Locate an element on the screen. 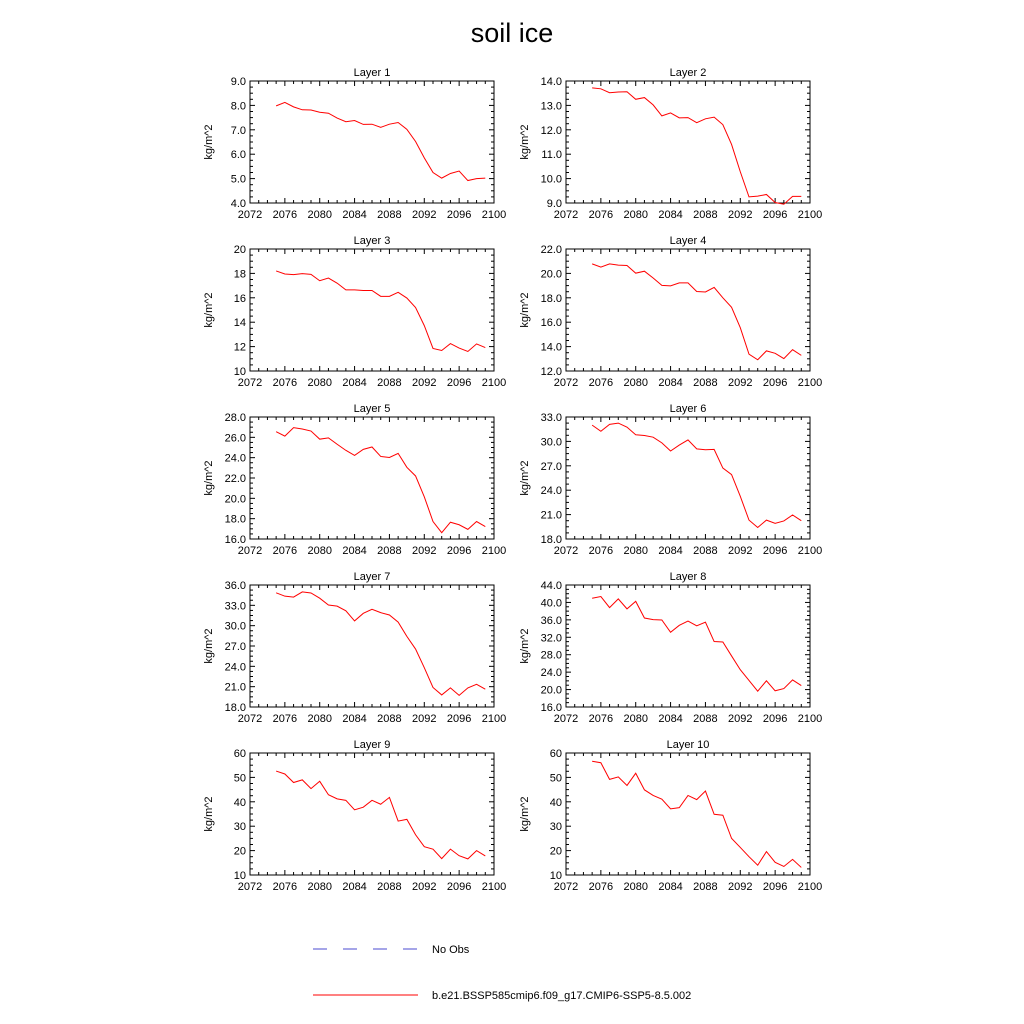 This screenshot has height=1024, width=1024. y-tick-label: 11.0 is located at coordinates (551, 155).